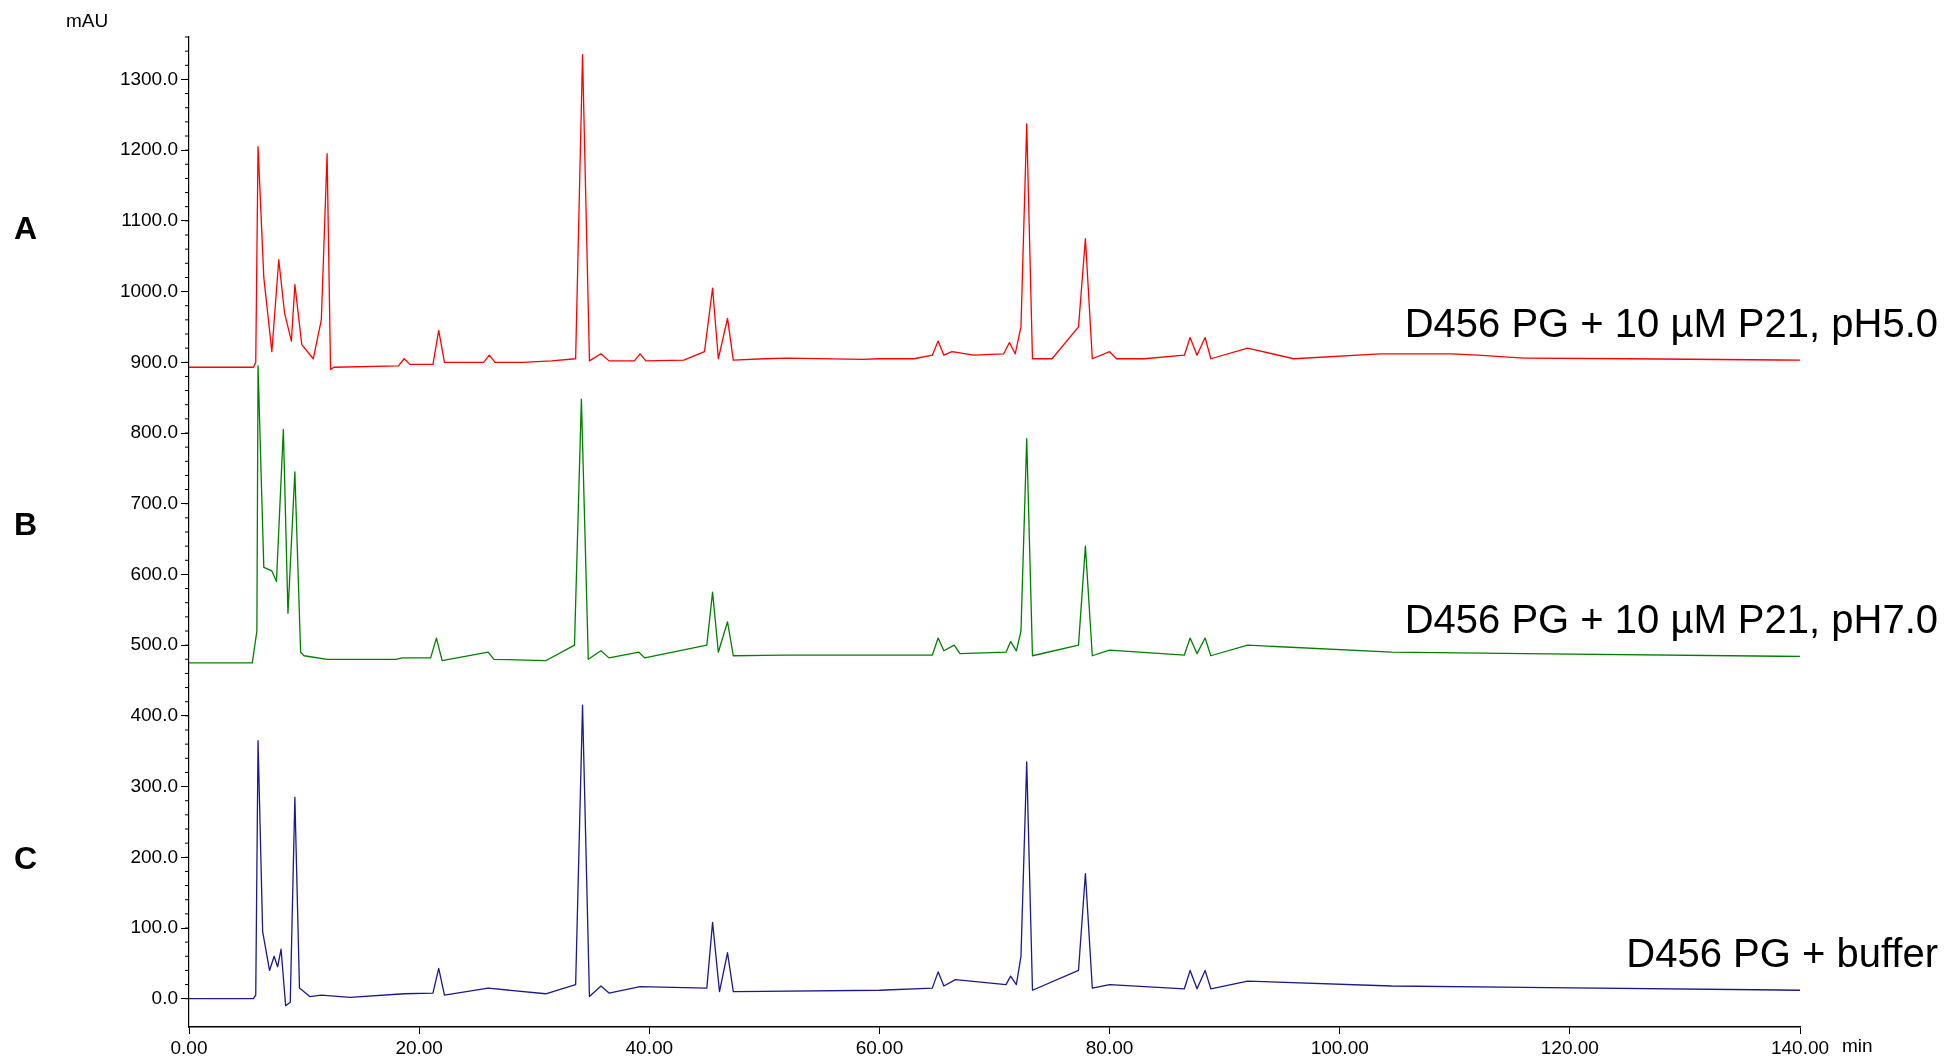 The width and height of the screenshot is (1948, 1062). What do you see at coordinates (26, 524) in the screenshot?
I see `text: B` at bounding box center [26, 524].